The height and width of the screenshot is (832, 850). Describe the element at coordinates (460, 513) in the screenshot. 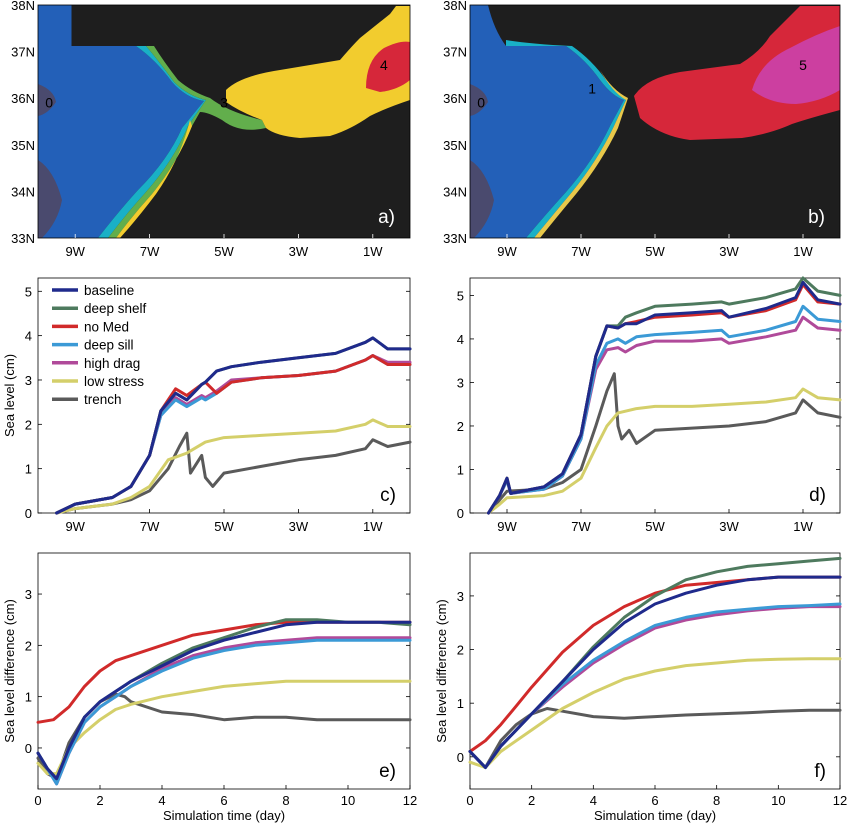

I see `y-tick-label: 0` at that location.